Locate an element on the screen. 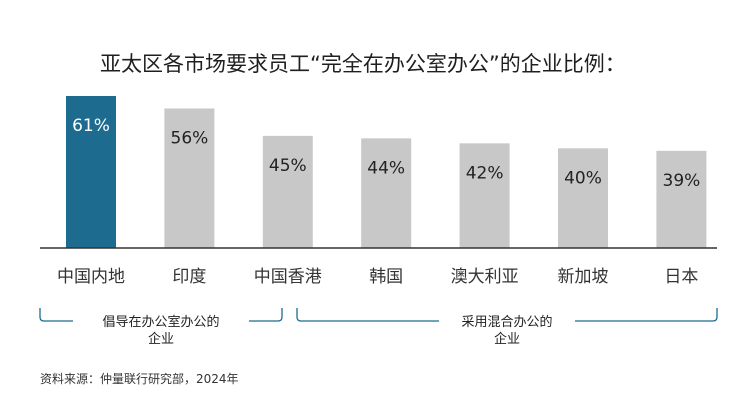 This screenshot has height=413, width=744. bar-value-label-1: 61% is located at coordinates (91, 126).